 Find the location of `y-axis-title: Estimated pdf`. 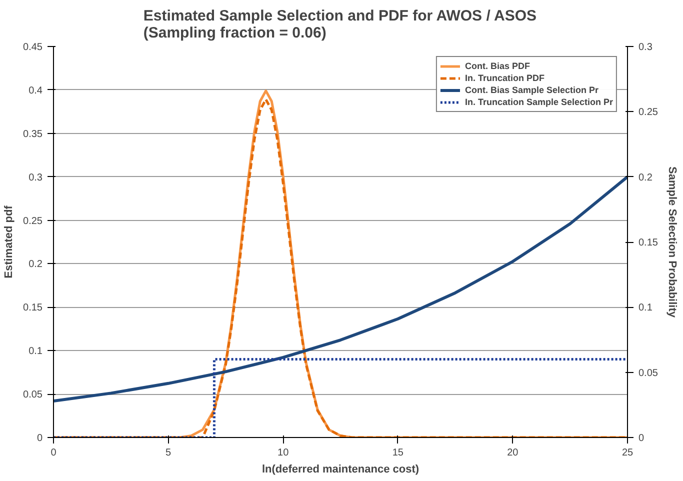

y-axis-title: Estimated pdf is located at coordinates (9, 241).